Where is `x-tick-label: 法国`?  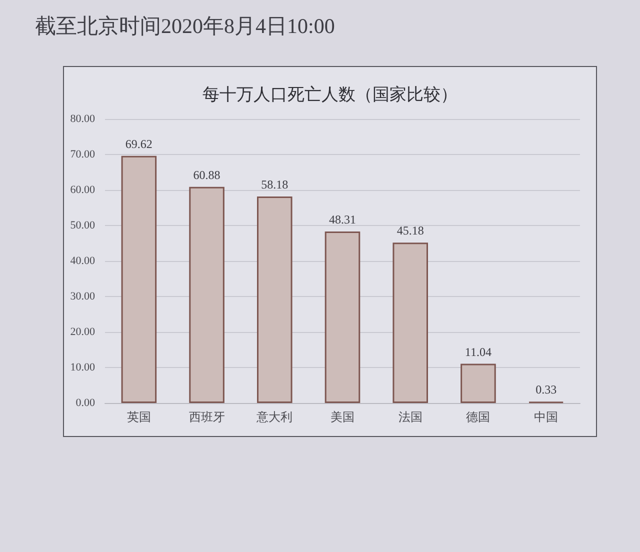 x-tick-label: 法国 is located at coordinates (410, 417).